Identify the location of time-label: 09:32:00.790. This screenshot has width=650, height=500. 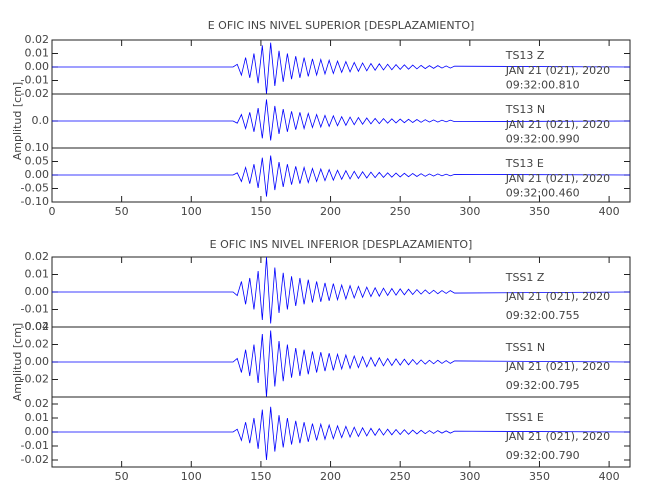
(543, 455).